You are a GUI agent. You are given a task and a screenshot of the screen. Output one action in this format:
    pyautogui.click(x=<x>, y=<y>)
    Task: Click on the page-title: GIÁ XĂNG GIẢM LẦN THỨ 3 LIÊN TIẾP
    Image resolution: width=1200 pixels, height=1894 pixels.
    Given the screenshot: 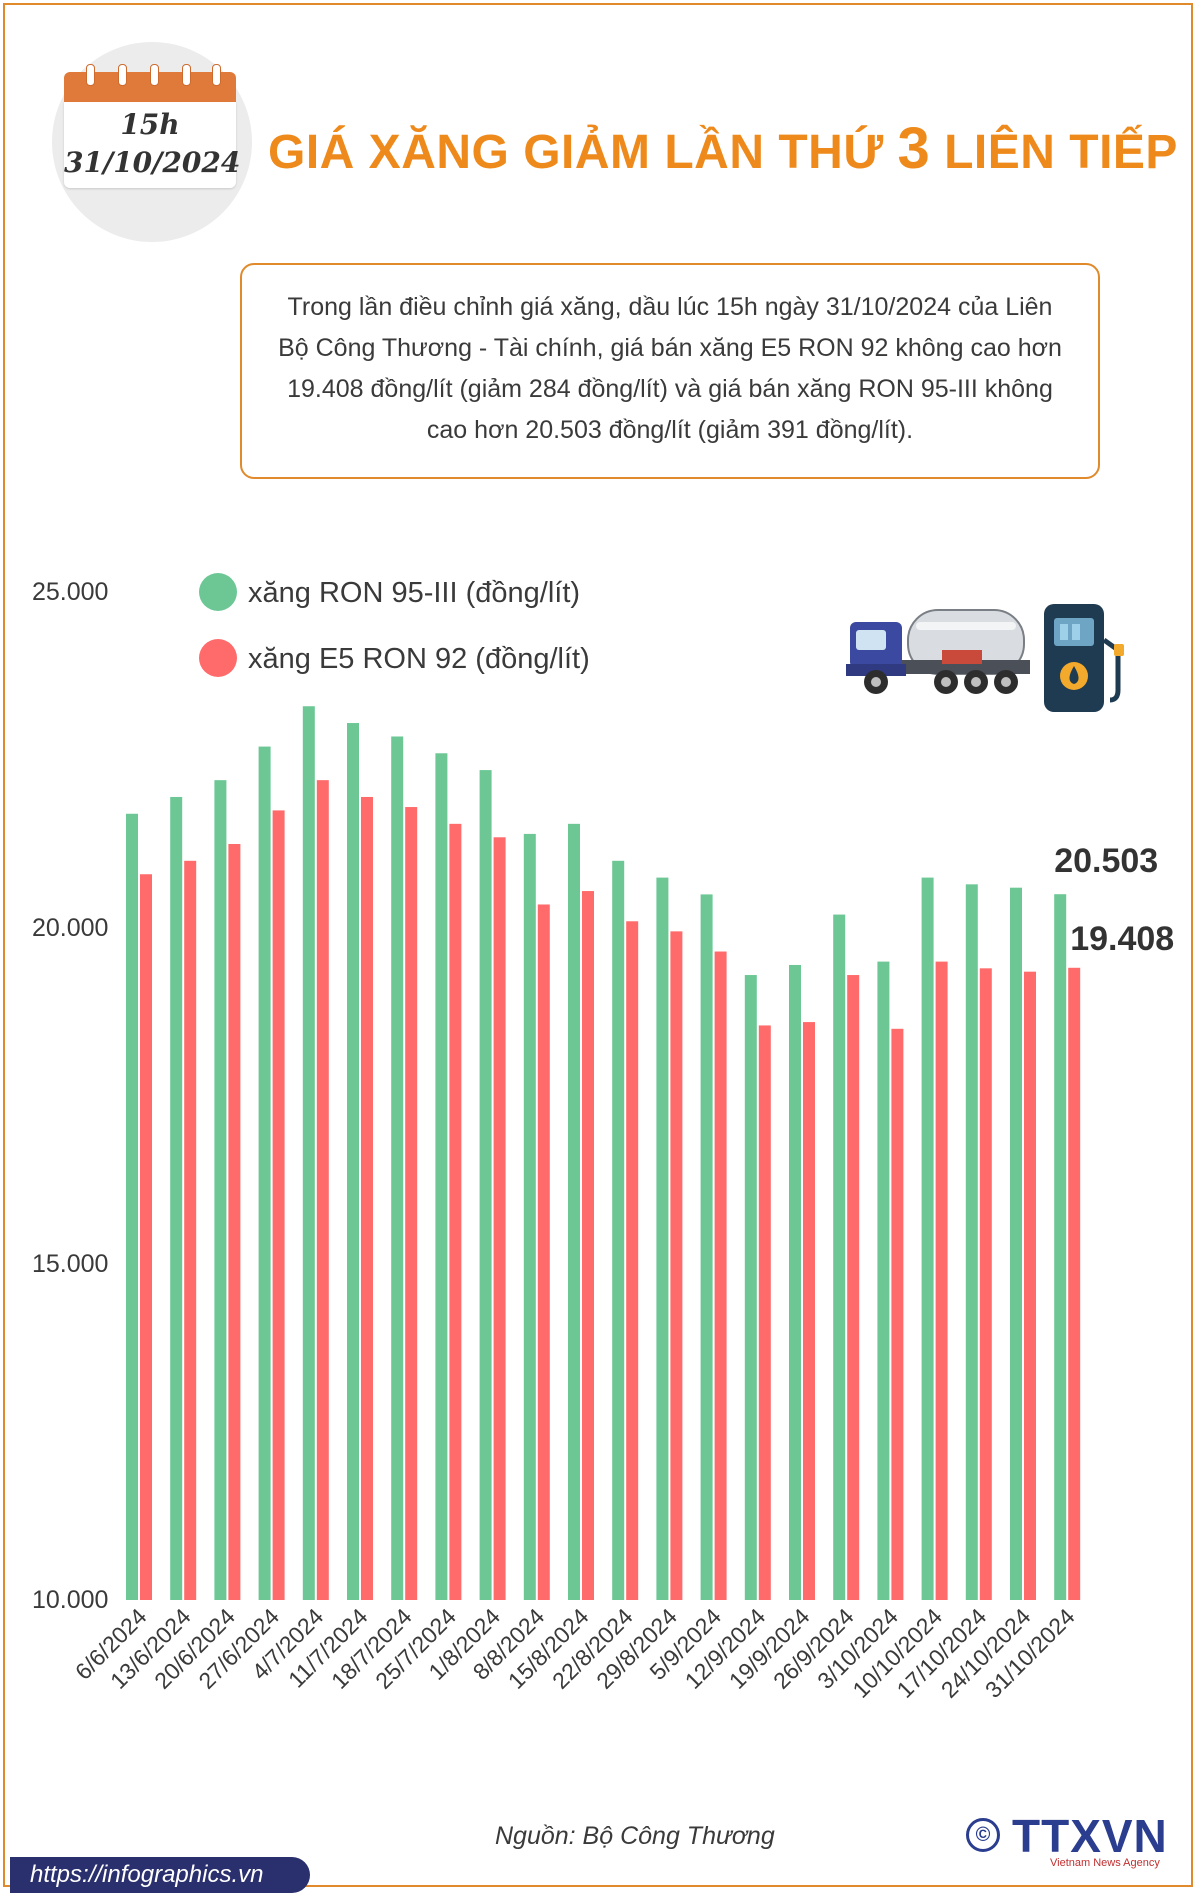 What is the action you would take?
    pyautogui.click(x=728, y=148)
    